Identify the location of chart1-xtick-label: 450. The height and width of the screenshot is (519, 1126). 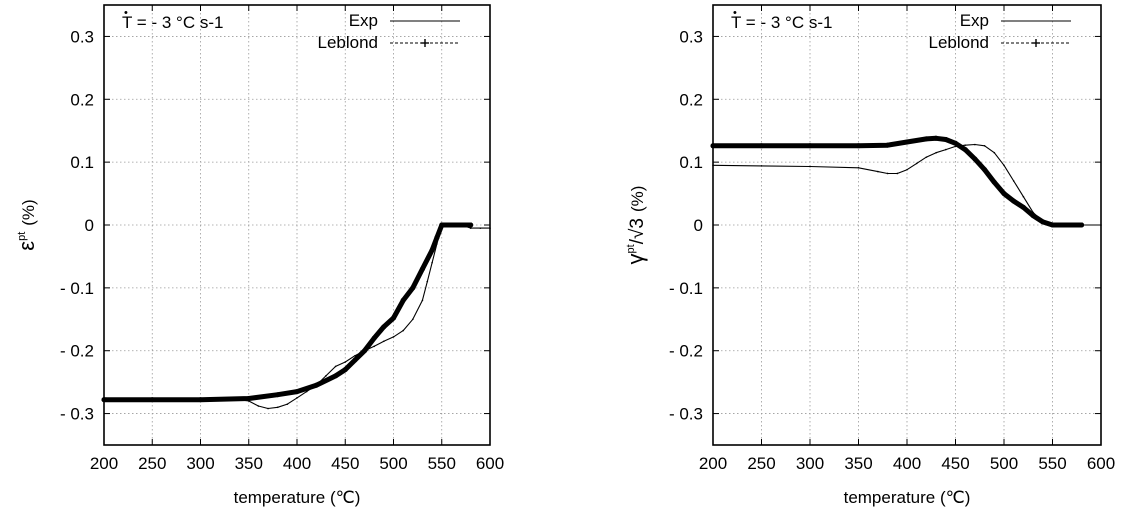
(345, 463).